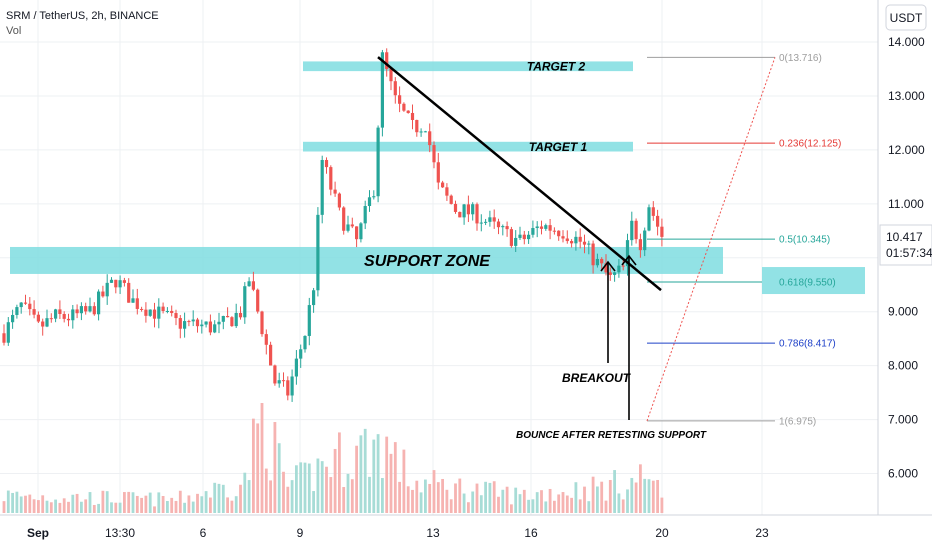 The width and height of the screenshot is (932, 550). I want to click on symbol-title: SRM / TetherUS, 2h, BINANCE, so click(82, 16).